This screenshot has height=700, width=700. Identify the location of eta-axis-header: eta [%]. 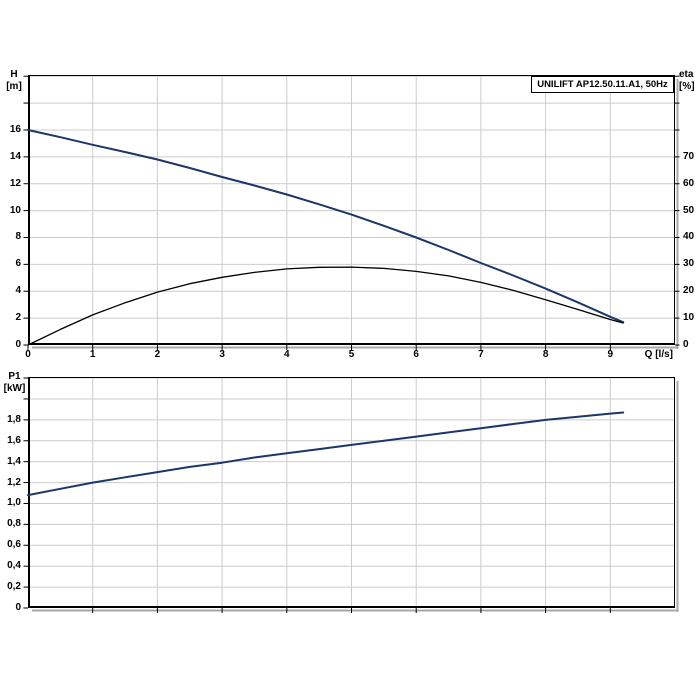
(689, 81).